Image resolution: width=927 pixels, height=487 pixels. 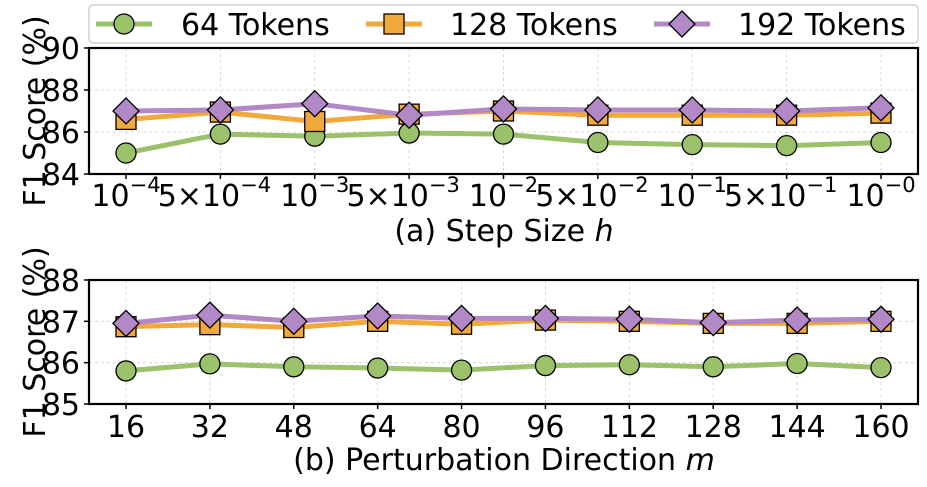 I want to click on x-tick-label: 144, so click(x=796, y=427).